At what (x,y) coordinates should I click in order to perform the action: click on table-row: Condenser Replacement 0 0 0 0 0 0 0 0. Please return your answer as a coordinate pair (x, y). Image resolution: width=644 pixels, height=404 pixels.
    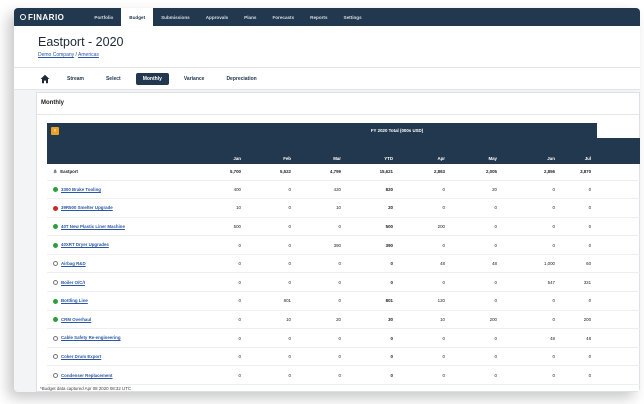
    Looking at the image, I should click on (343, 375).